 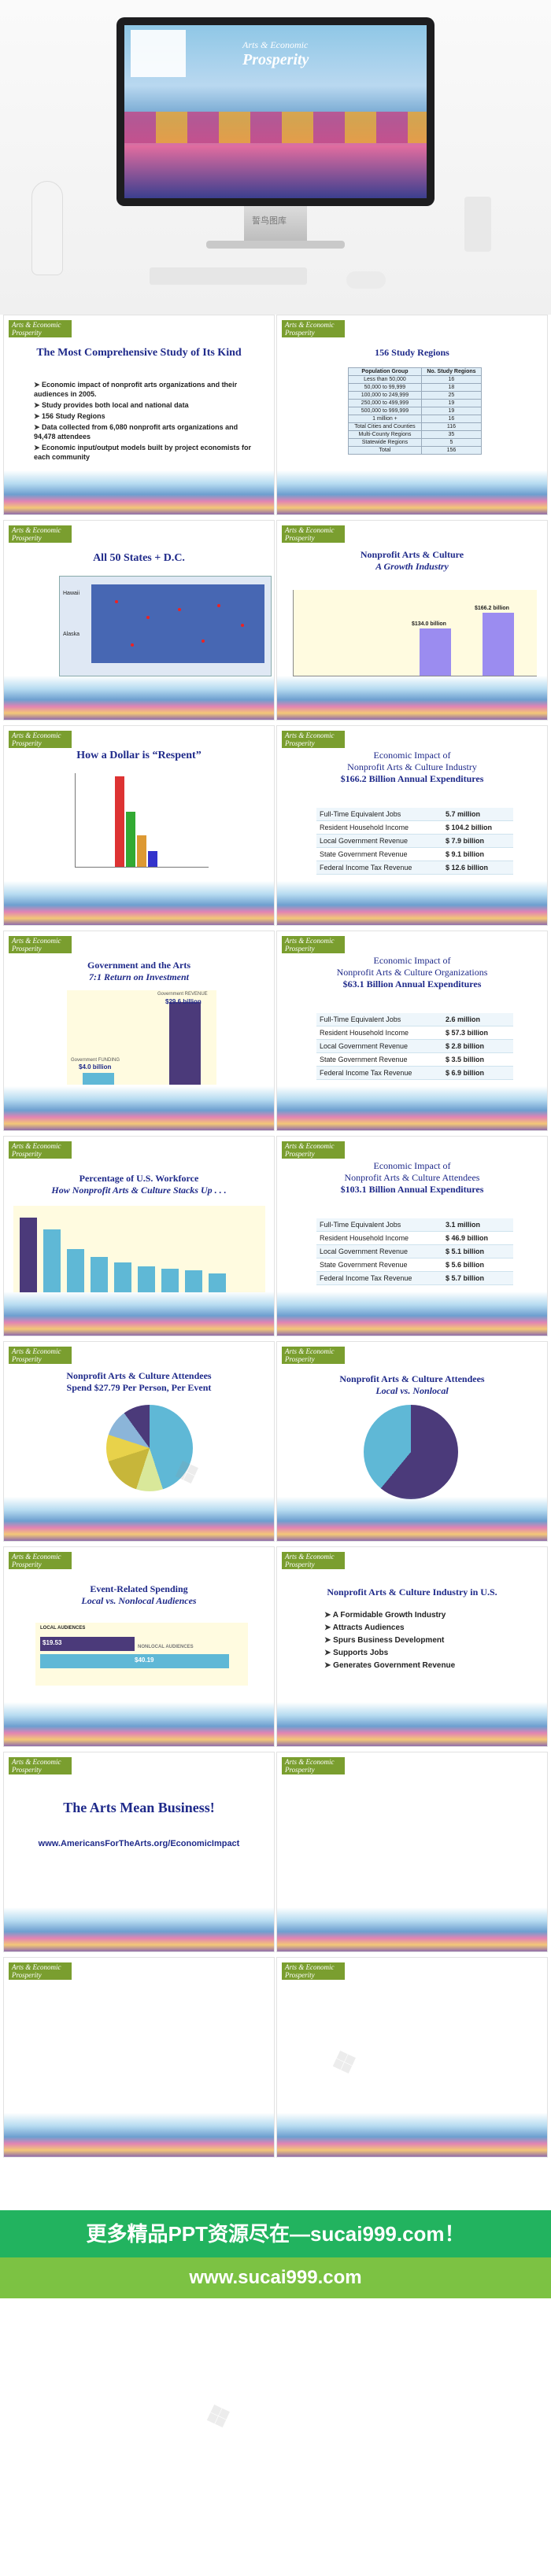 I want to click on funding-value: $4.0 billion, so click(x=95, y=1067).